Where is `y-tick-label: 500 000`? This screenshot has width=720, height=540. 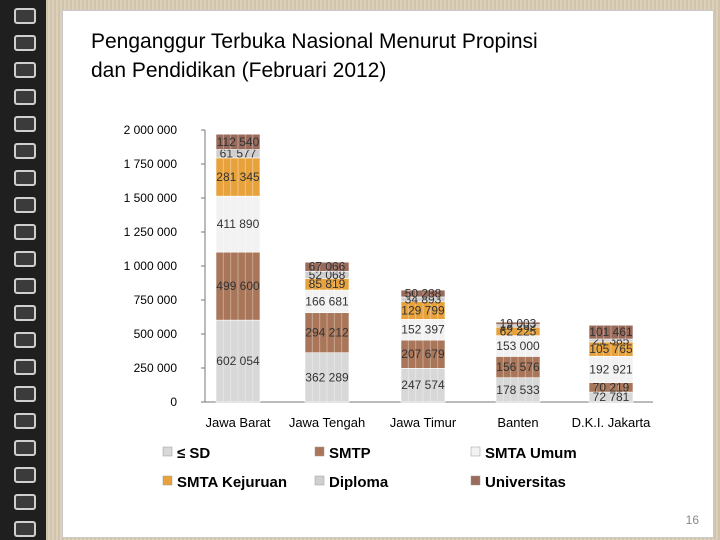 y-tick-label: 500 000 is located at coordinates (156, 334).